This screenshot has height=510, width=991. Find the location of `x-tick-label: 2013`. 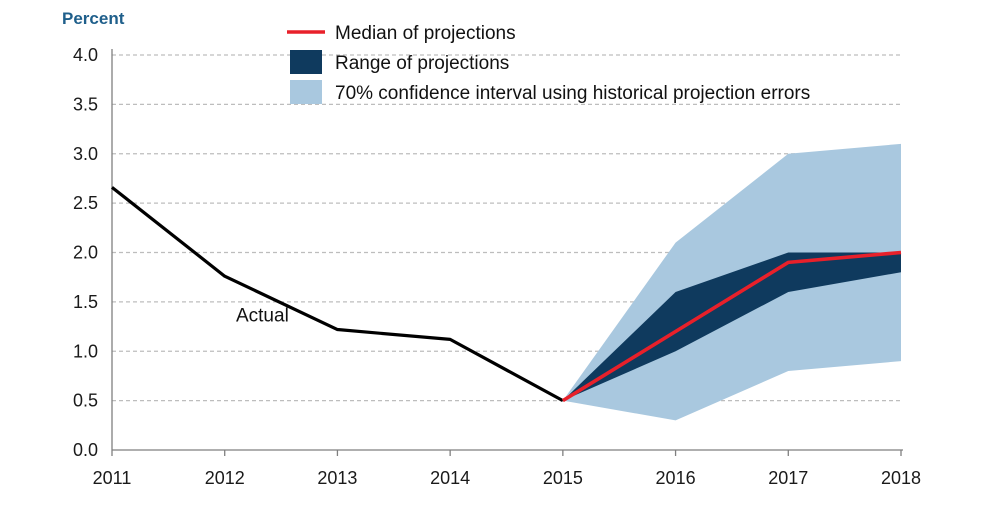

x-tick-label: 2013 is located at coordinates (337, 478).